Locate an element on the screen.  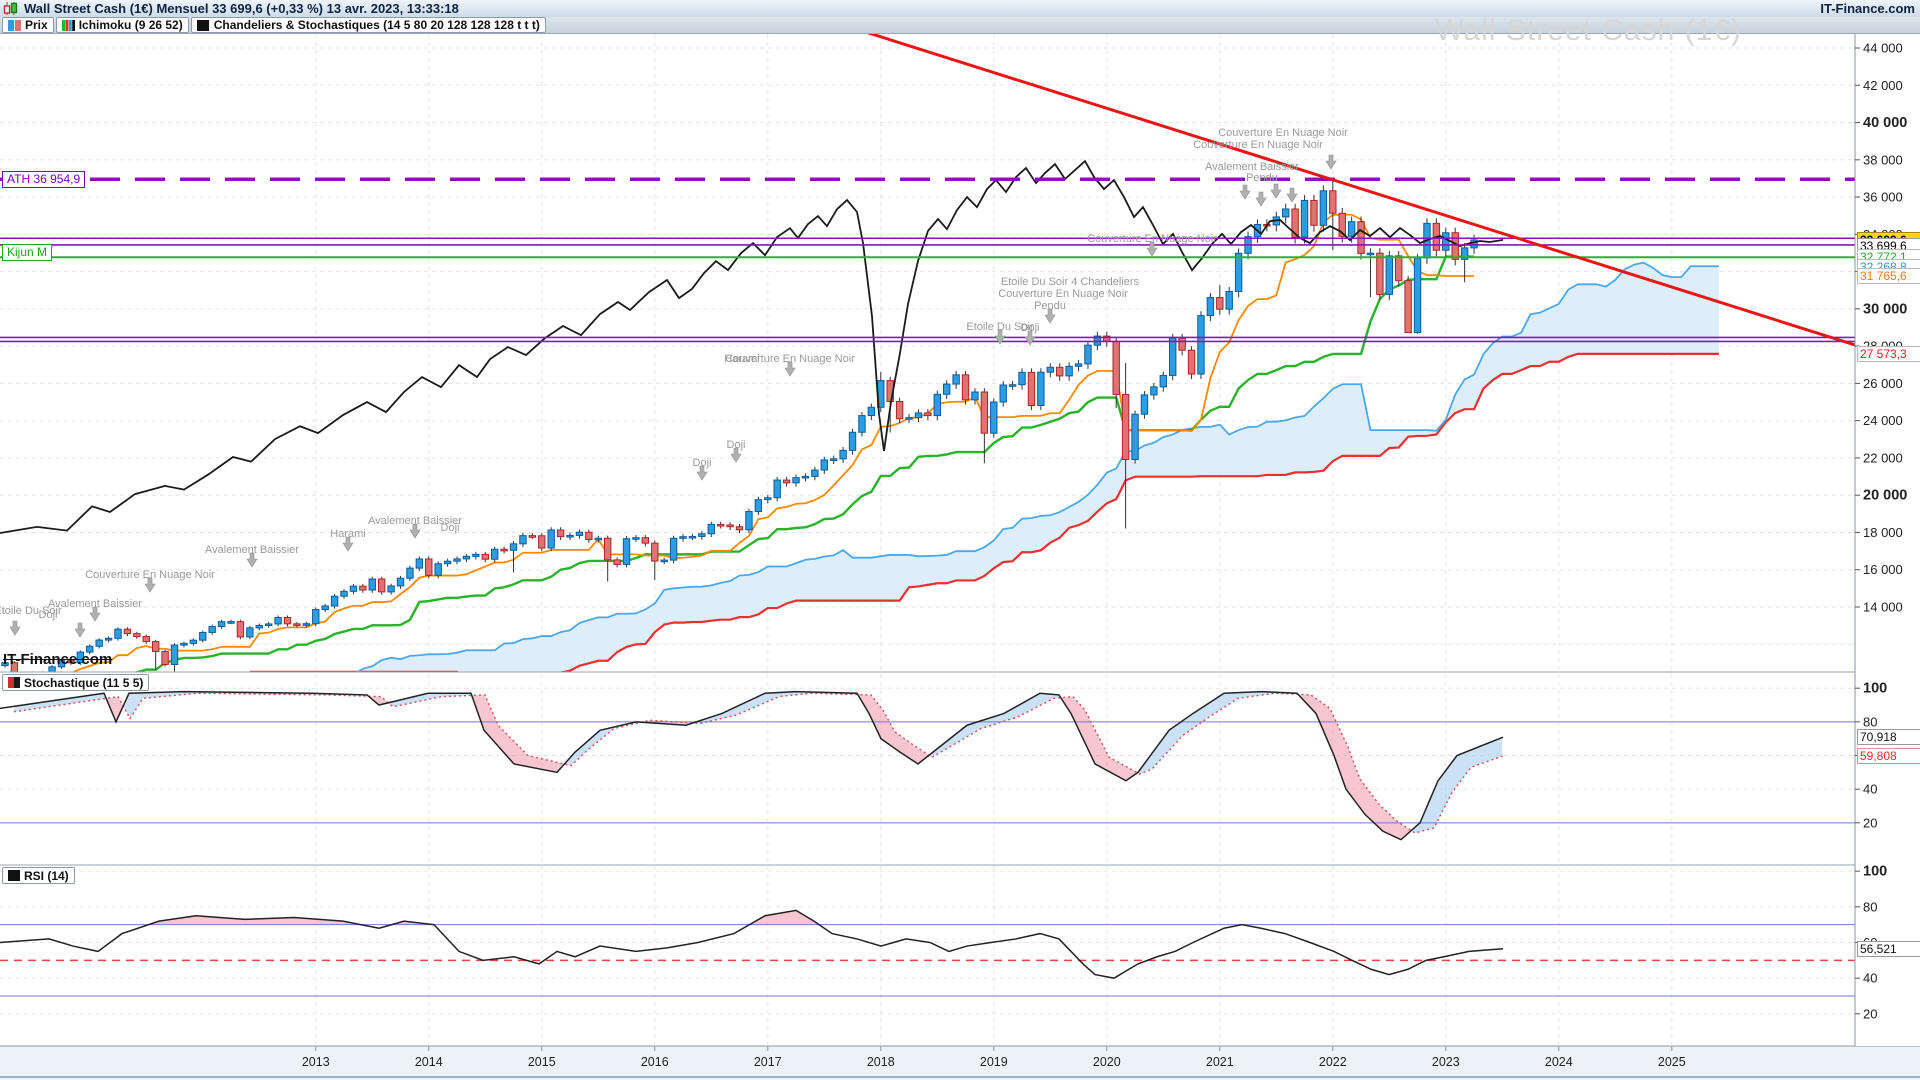
axis-tick-label: 24 000 is located at coordinates (1883, 420).